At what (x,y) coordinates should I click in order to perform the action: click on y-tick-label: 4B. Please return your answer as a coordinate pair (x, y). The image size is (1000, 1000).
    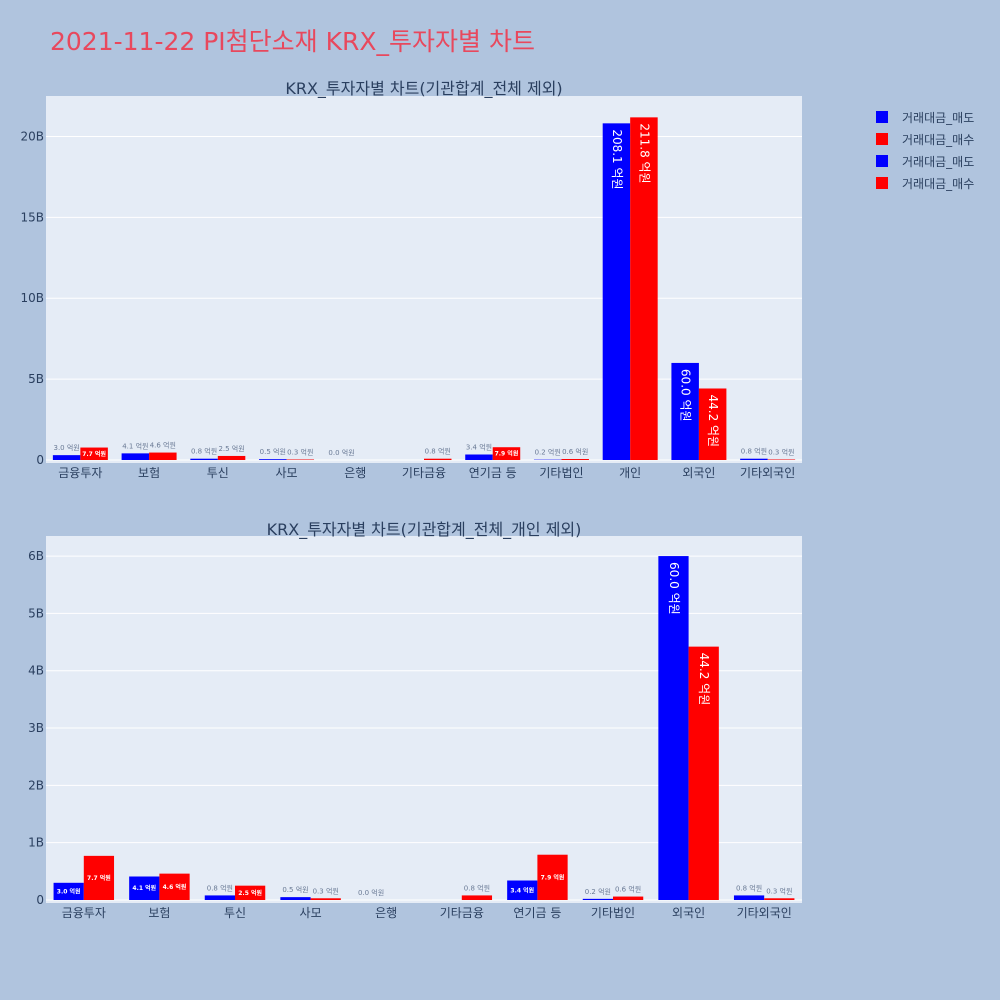
    Looking at the image, I should click on (36, 671).